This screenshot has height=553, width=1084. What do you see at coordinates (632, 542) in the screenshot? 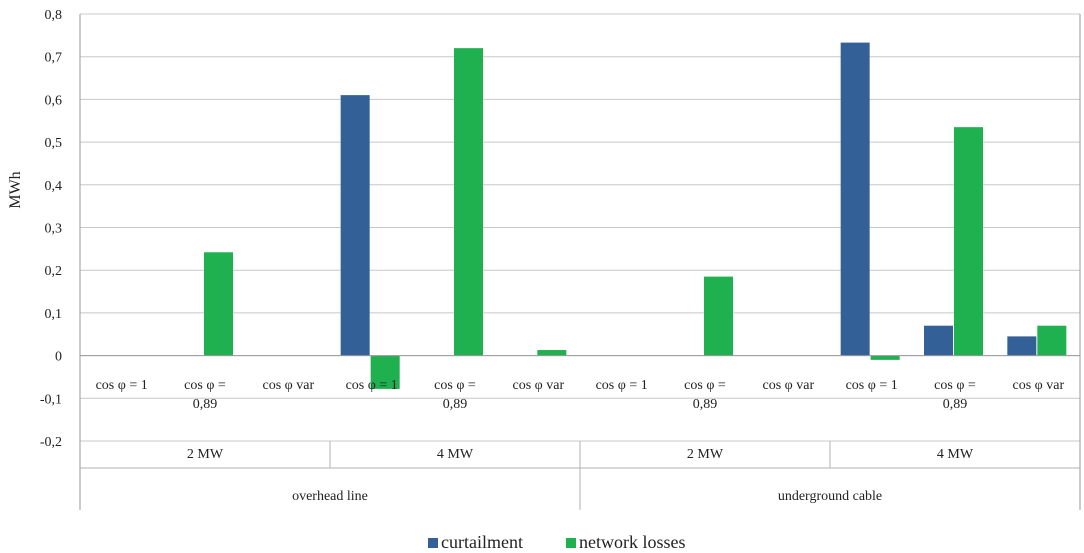
I see `legend-label-network-losses: network losses` at bounding box center [632, 542].